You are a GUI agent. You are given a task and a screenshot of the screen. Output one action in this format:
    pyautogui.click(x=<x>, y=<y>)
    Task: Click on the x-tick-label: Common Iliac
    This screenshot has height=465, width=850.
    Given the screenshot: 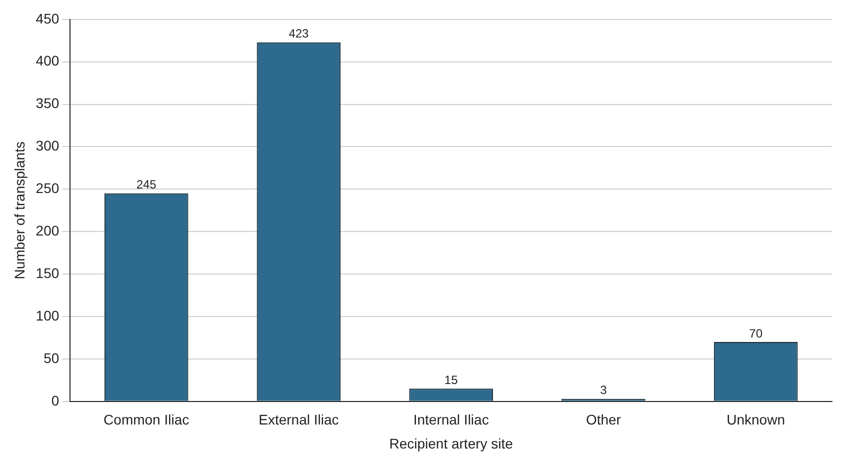 What is the action you would take?
    pyautogui.click(x=147, y=420)
    